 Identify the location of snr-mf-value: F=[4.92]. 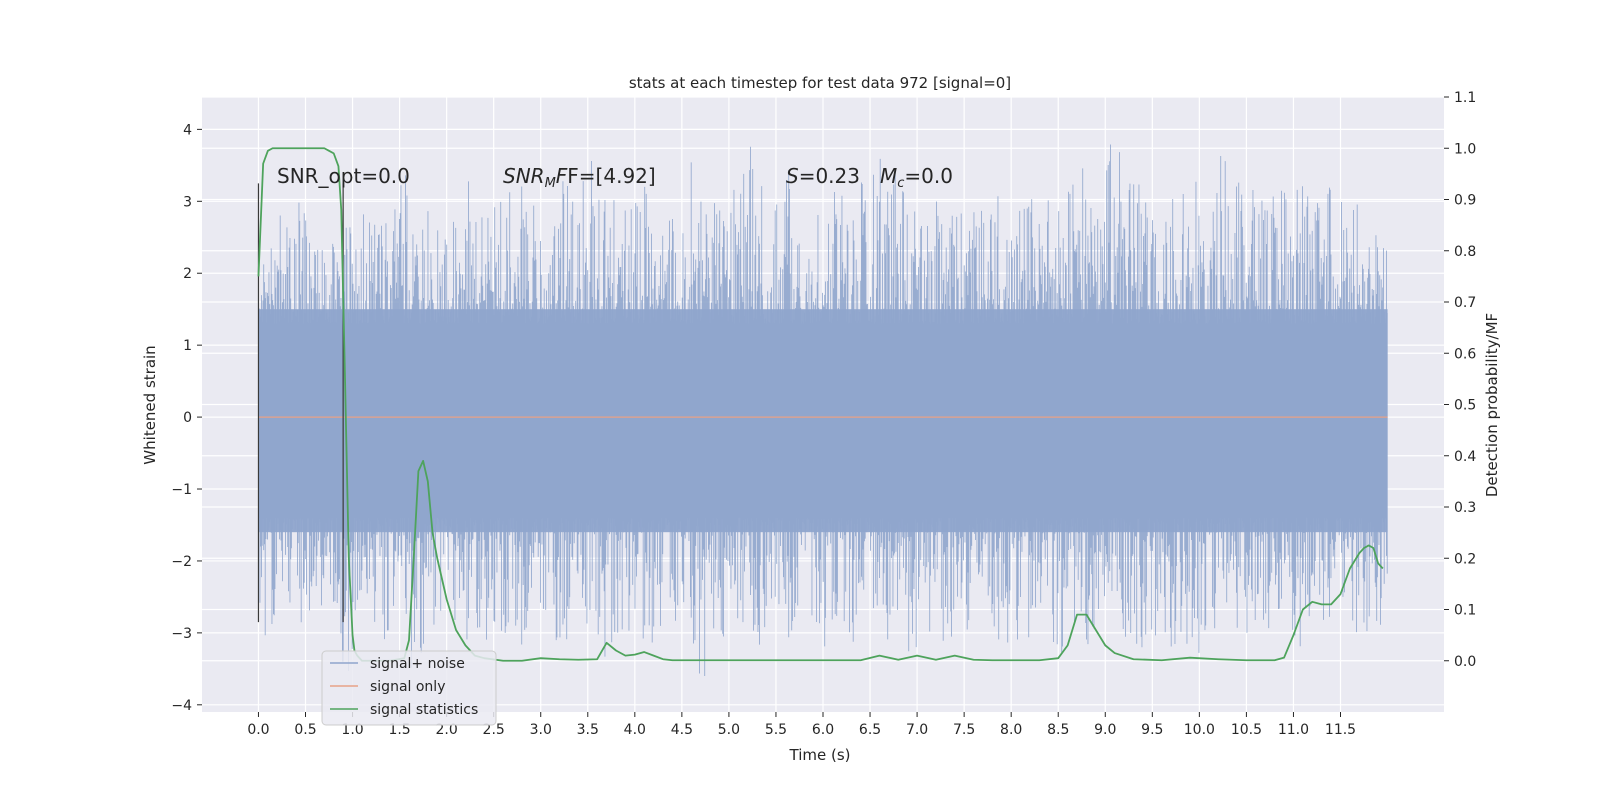
(611, 176).